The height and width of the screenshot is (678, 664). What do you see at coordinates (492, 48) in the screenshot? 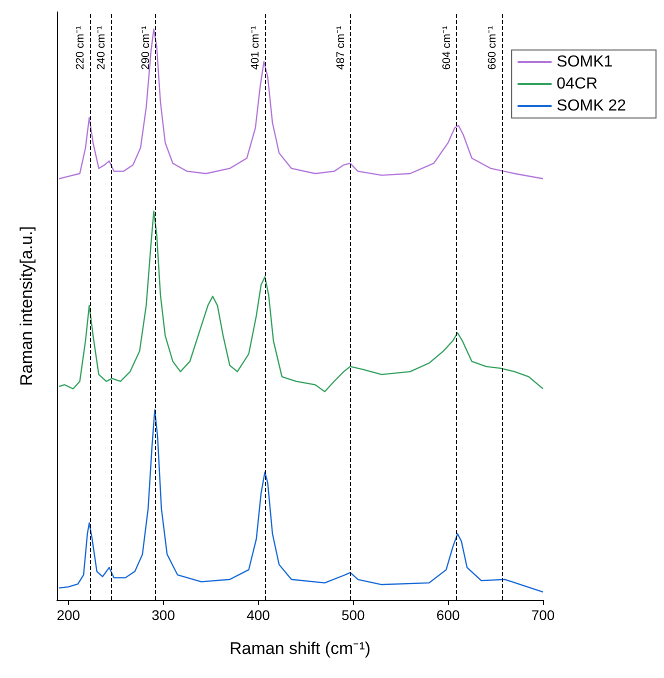
I see `ref-line-label: 660 cm⁻¹` at bounding box center [492, 48].